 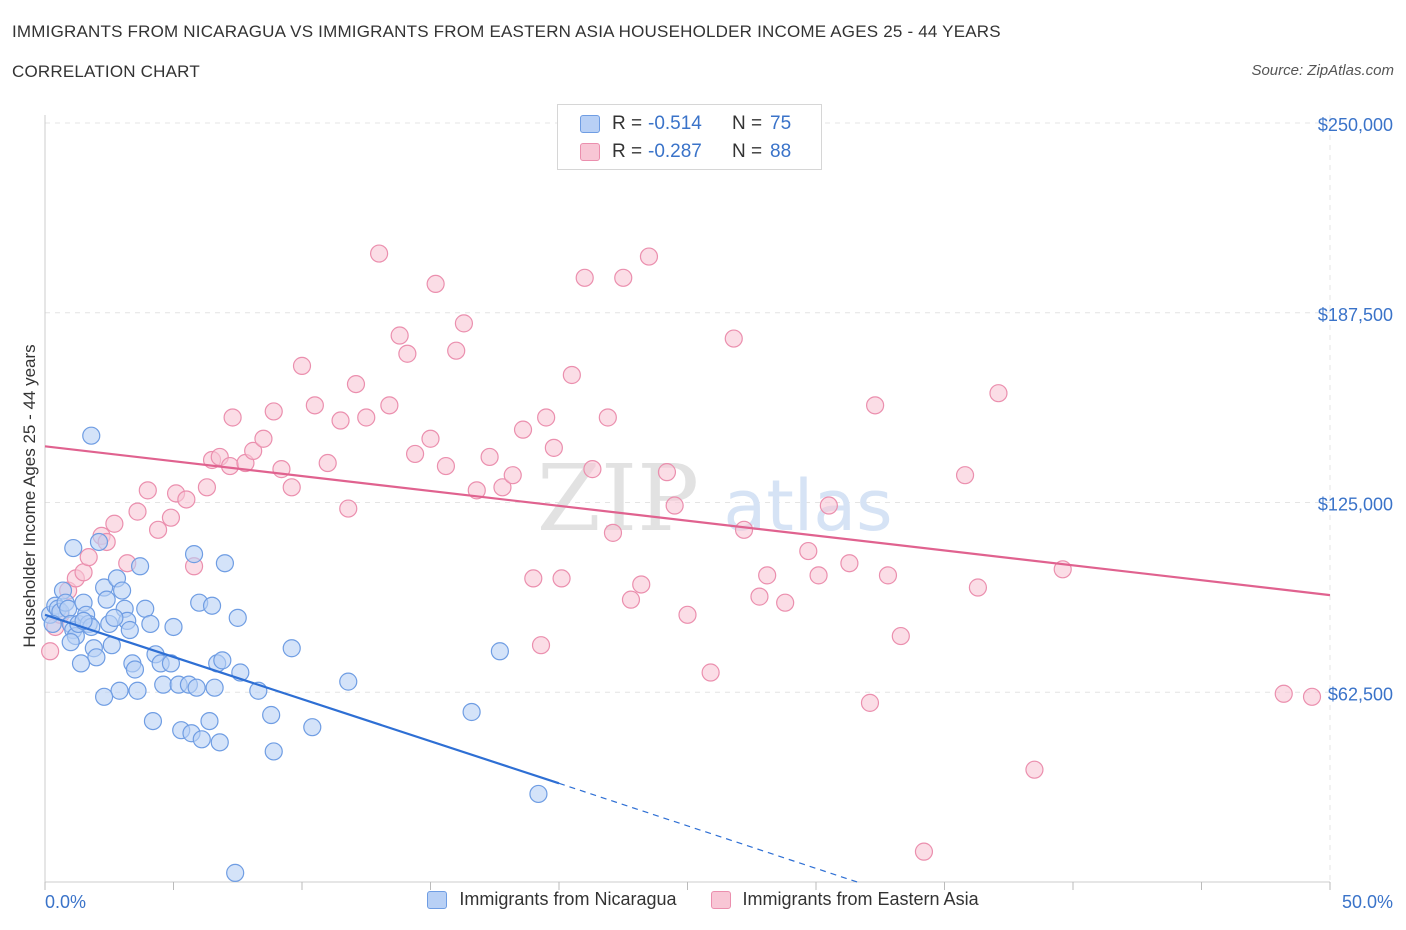 I want to click on legend-label-nicaragua: Immigrants from Nicaragua, so click(x=568, y=899).